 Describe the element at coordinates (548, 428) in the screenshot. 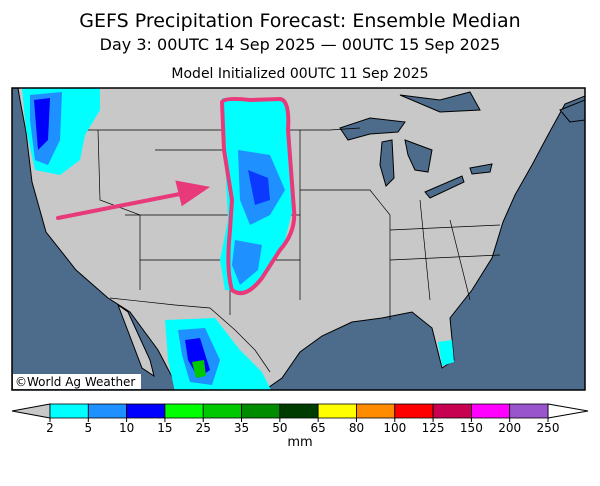

I see `tick-label: 250` at that location.